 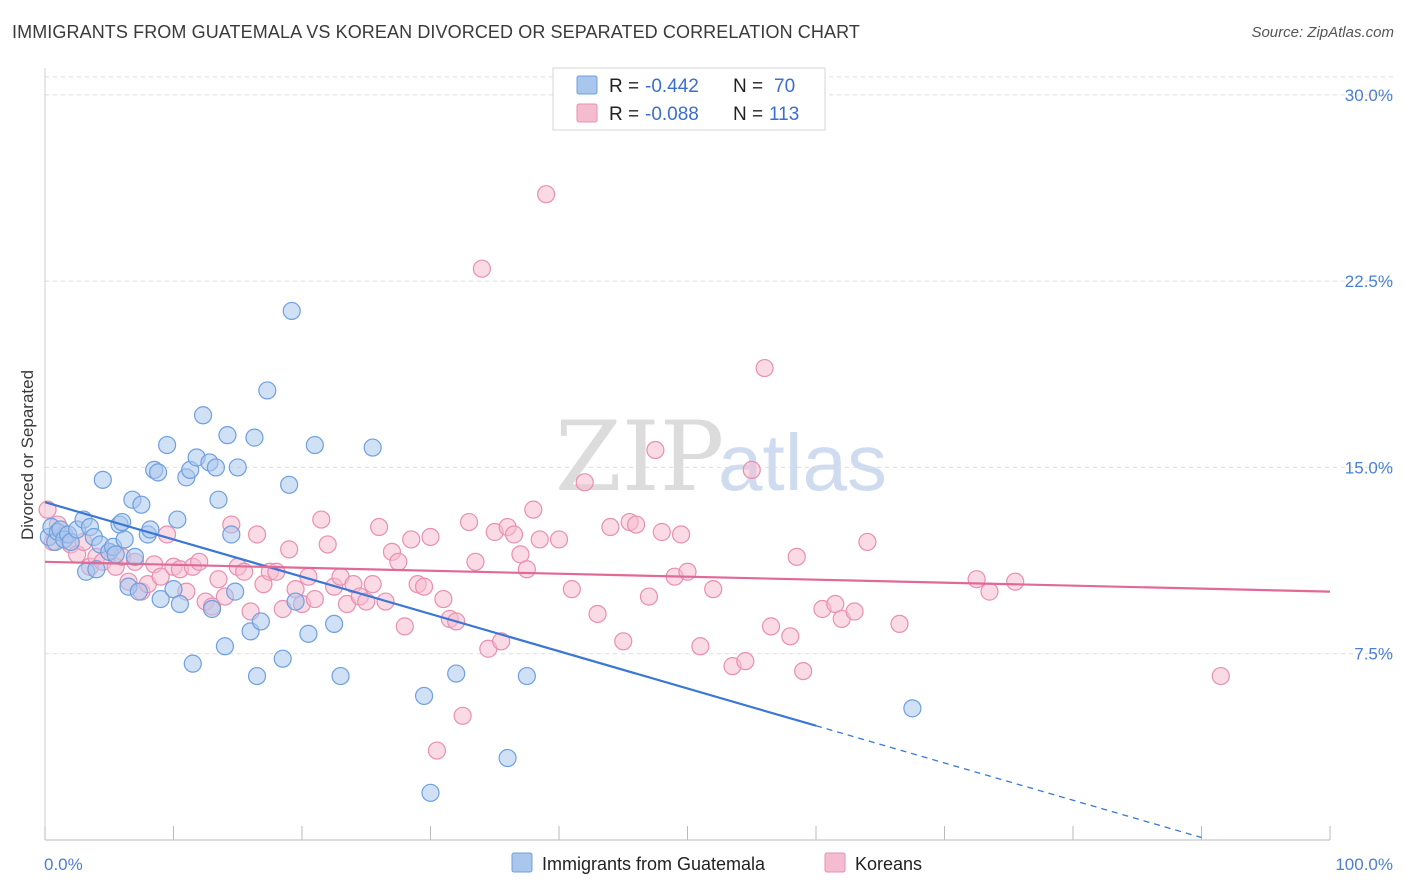 I want to click on legend-n-value: 70, so click(x=784, y=86).